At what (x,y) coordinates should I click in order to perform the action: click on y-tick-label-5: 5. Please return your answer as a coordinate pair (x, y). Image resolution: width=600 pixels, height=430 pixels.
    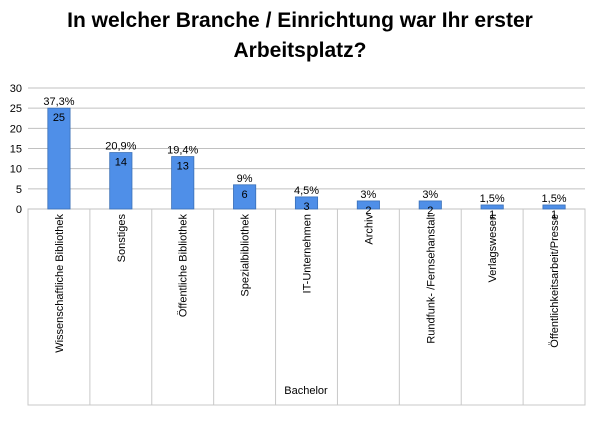
    Looking at the image, I should click on (19, 190).